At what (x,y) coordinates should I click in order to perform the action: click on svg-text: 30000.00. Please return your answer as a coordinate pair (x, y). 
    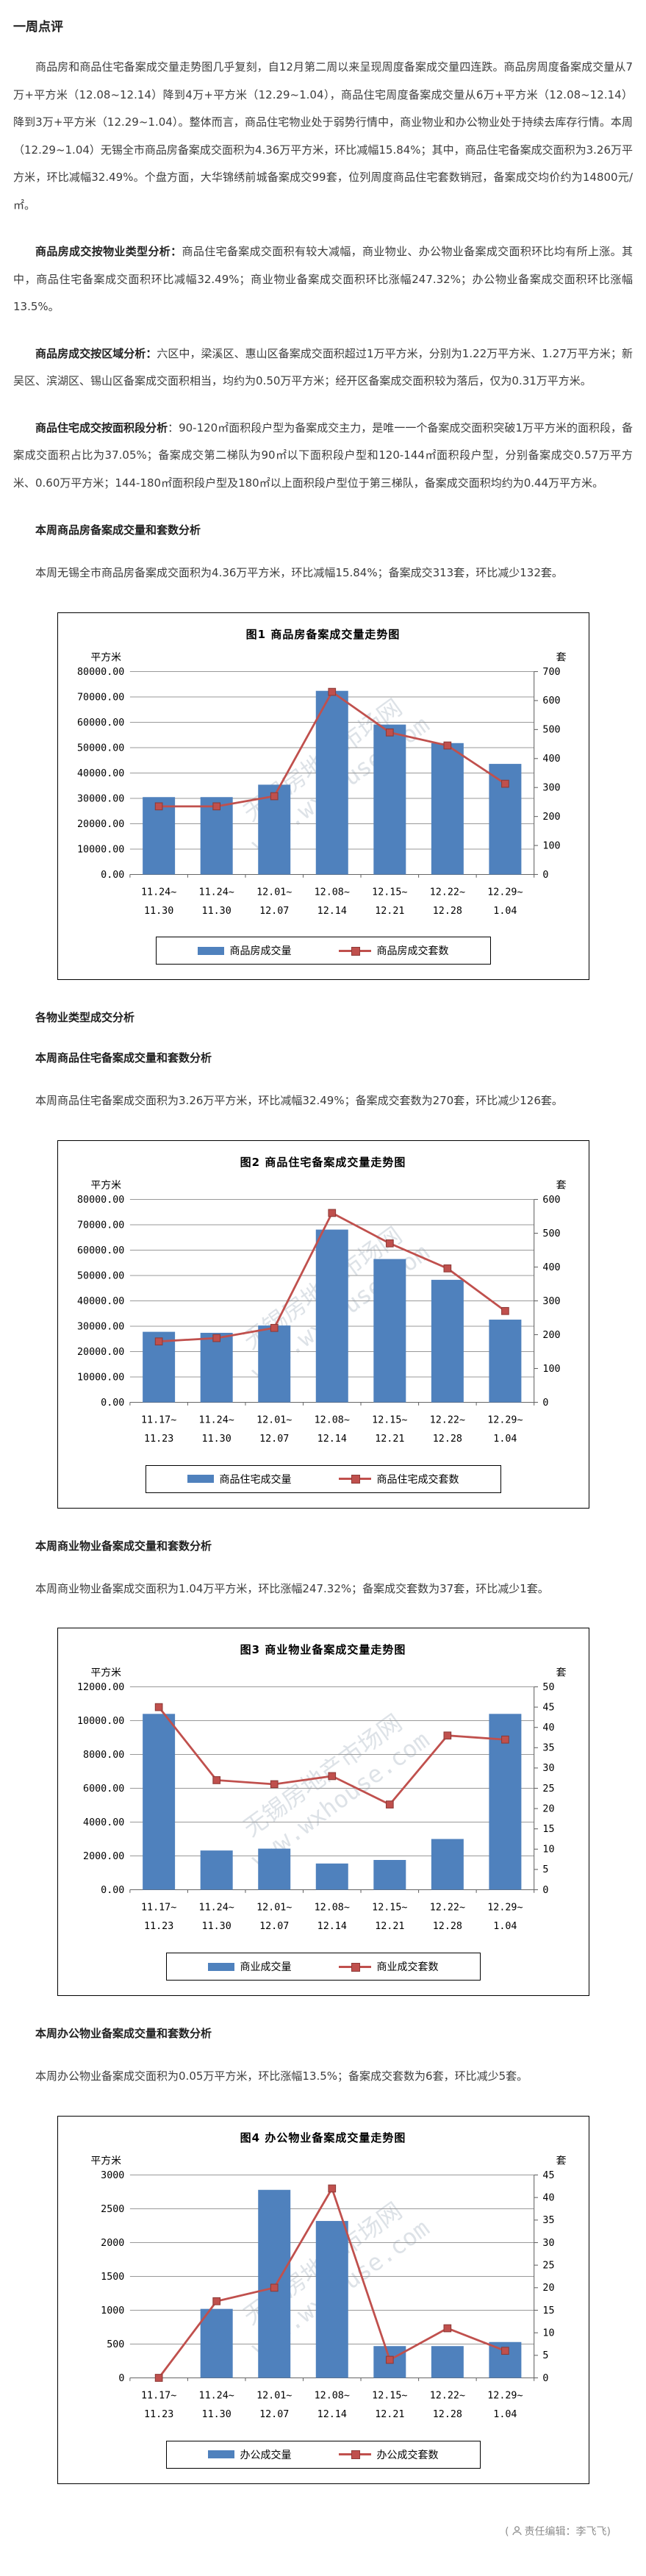
    Looking at the image, I should click on (100, 798).